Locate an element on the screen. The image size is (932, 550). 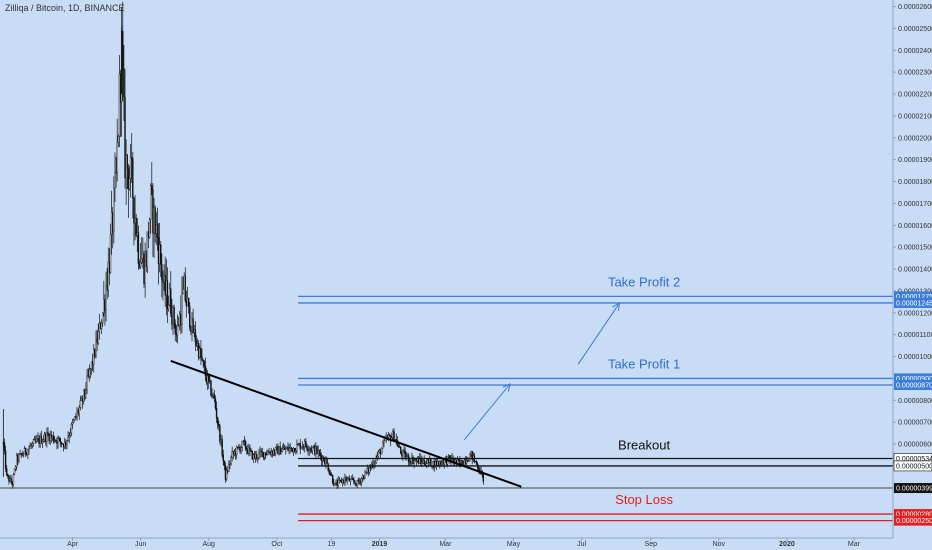
y-tick-label: 0.00001400 is located at coordinates (915, 270).